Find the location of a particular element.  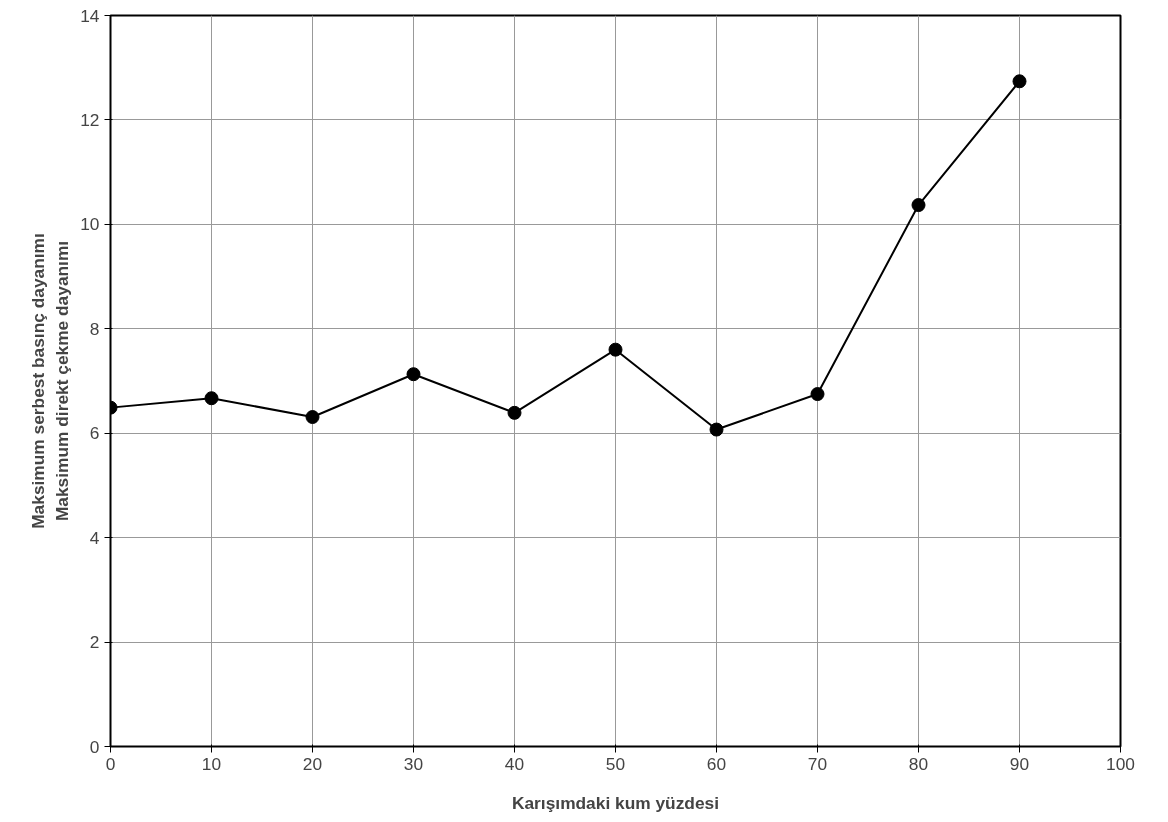

x-tick-label: 10 is located at coordinates (211, 763).